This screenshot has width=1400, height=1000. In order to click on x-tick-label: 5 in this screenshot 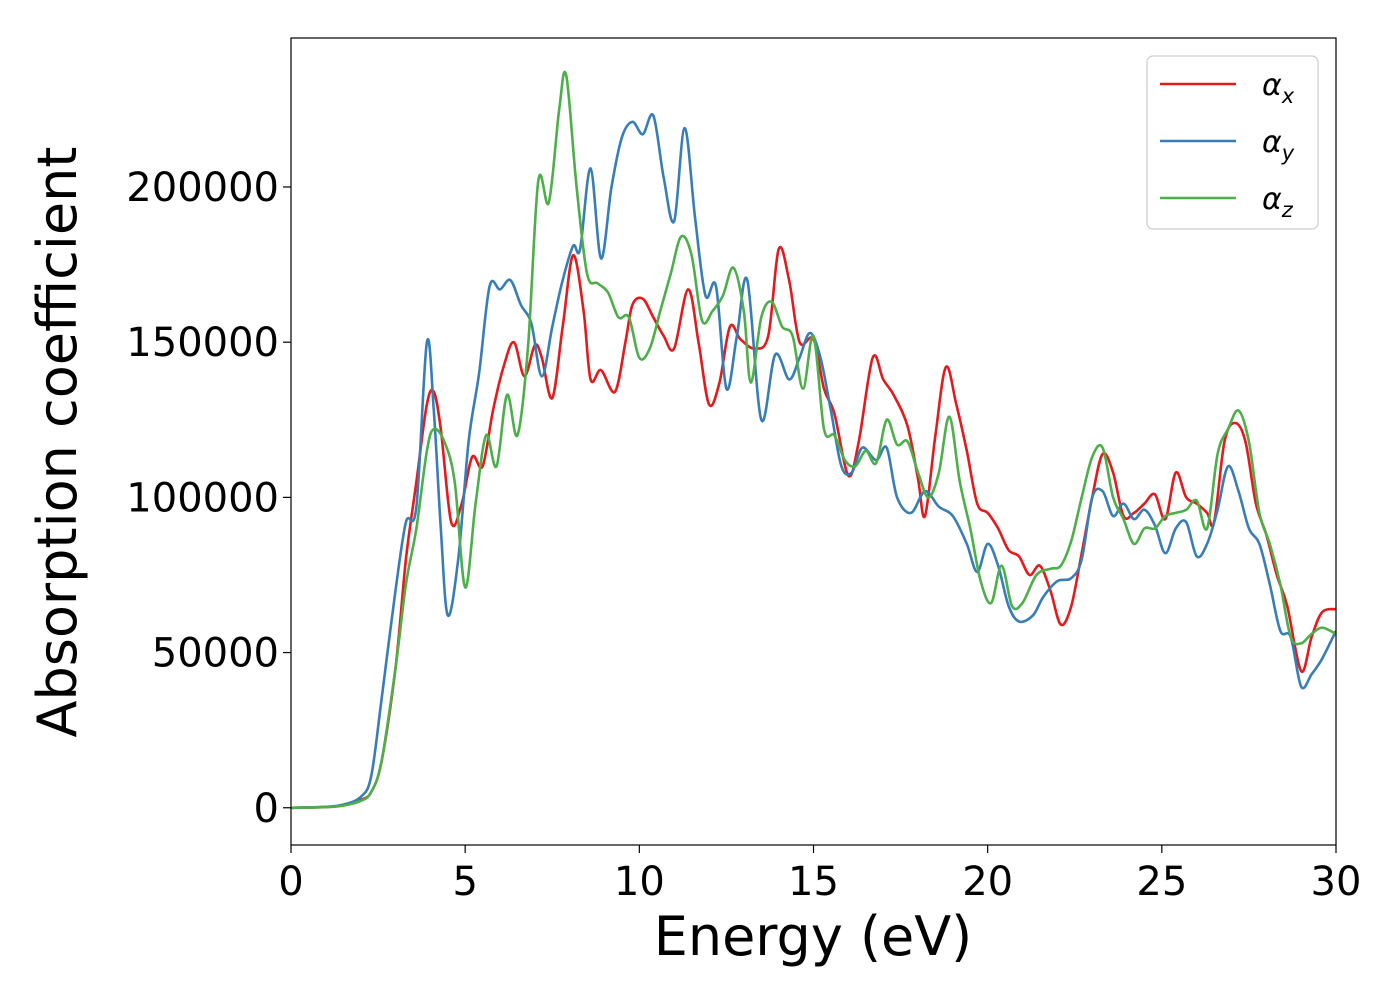, I will do `click(464, 882)`.